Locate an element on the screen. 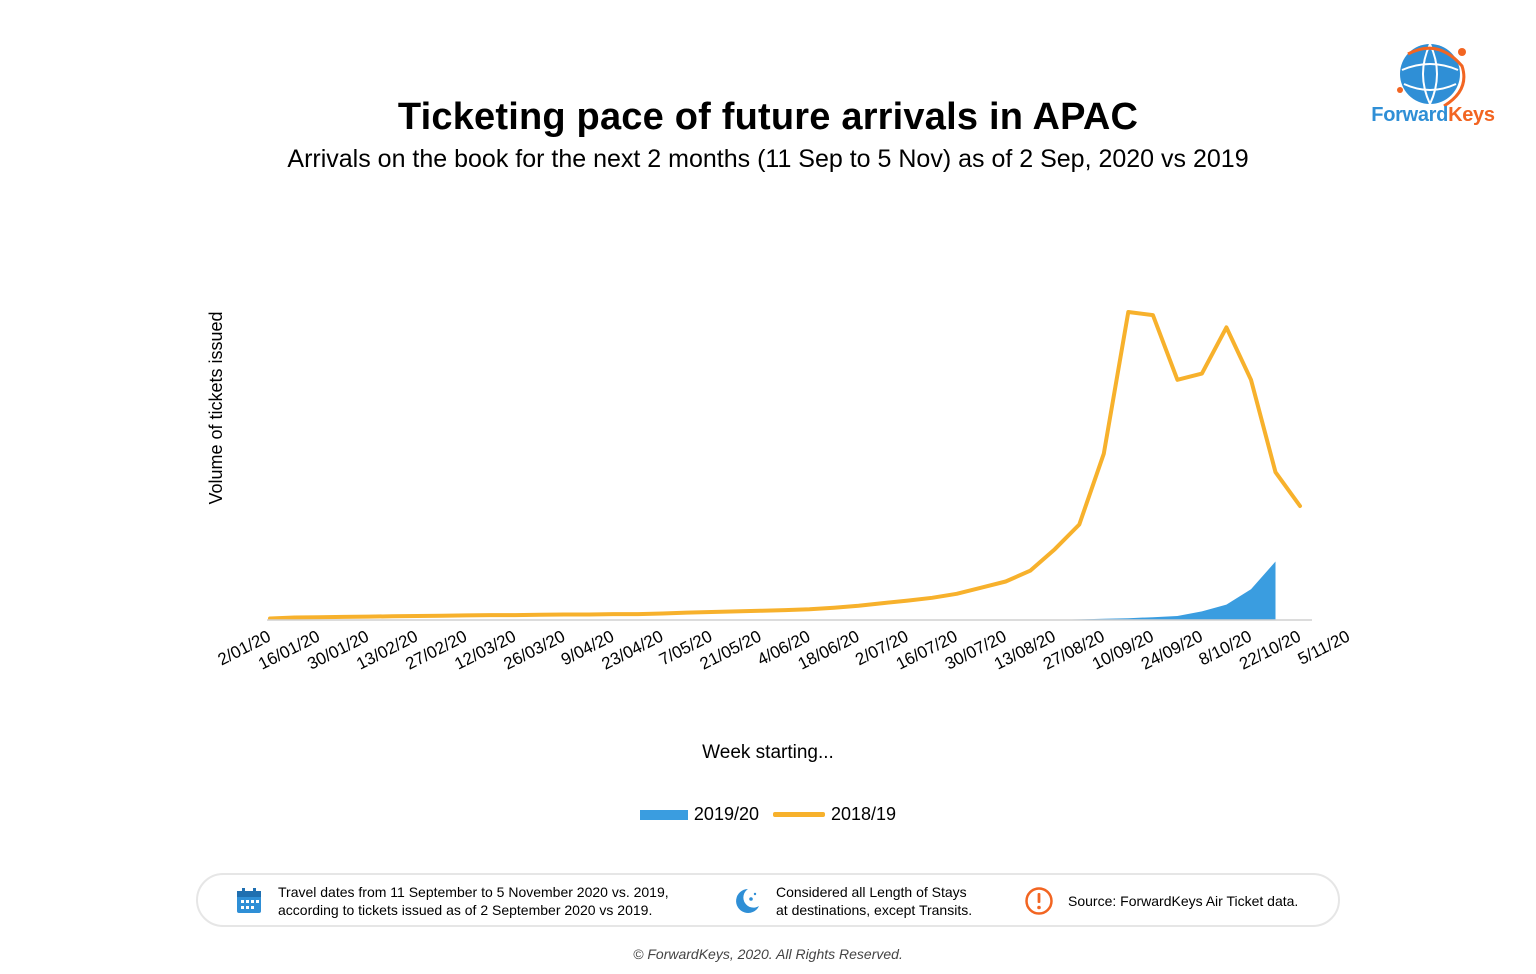 The height and width of the screenshot is (974, 1536). moon-stars-icon is located at coordinates (747, 901).